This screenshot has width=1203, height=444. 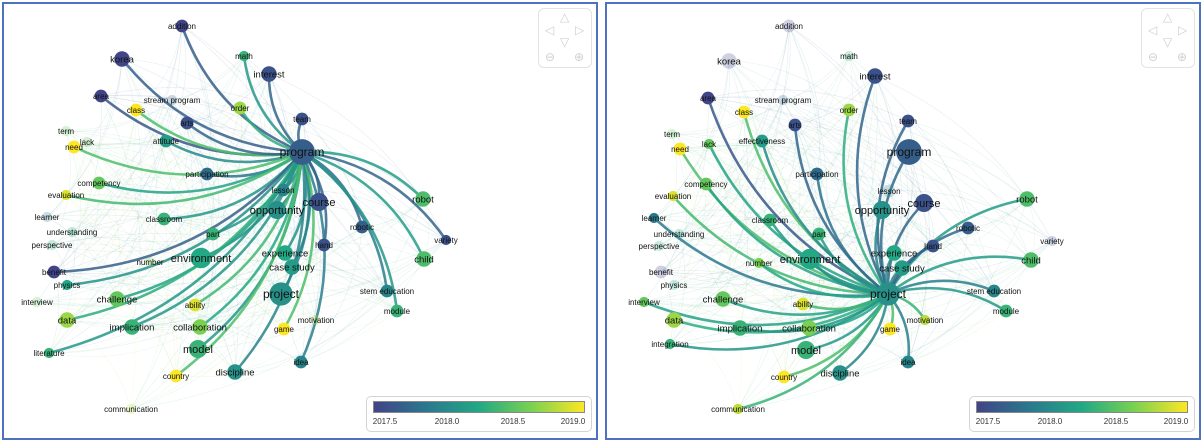 What do you see at coordinates (176, 376) in the screenshot?
I see `node-country` at bounding box center [176, 376].